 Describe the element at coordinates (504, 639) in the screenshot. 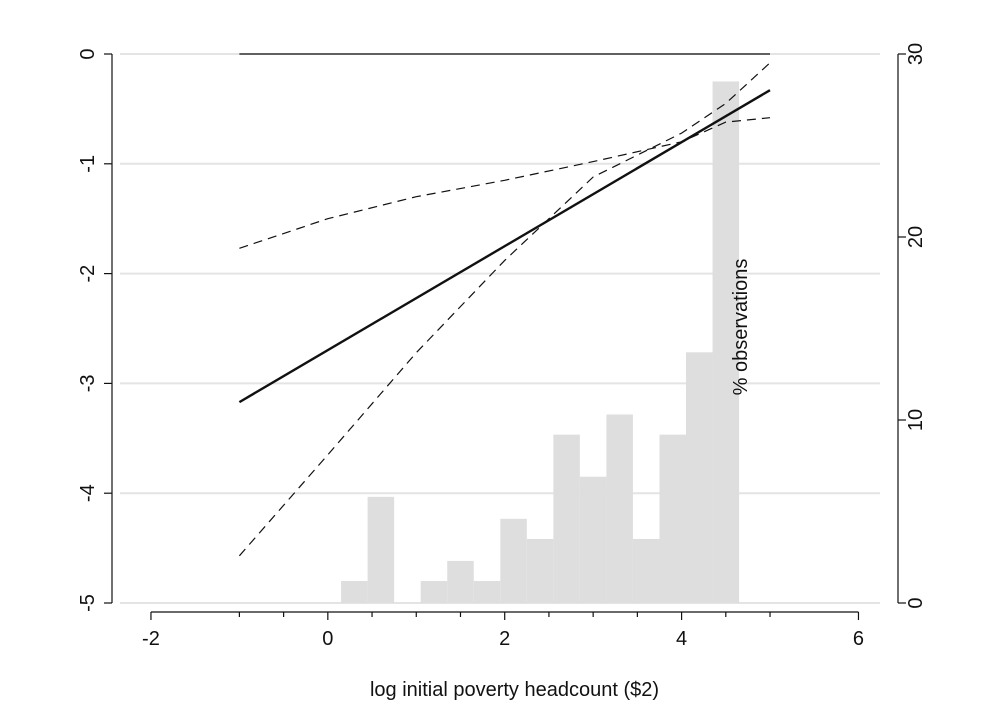

I see `x-tick-label: 2` at that location.